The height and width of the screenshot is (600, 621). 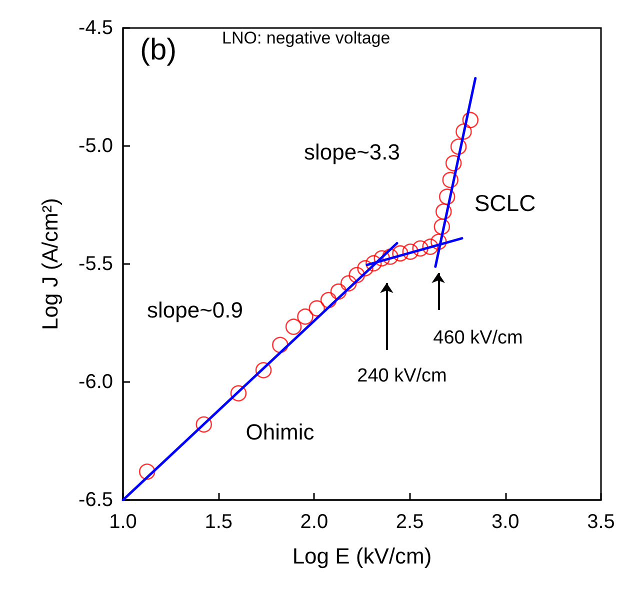 I want to click on y-tick-label: -6.5, so click(x=95, y=500).